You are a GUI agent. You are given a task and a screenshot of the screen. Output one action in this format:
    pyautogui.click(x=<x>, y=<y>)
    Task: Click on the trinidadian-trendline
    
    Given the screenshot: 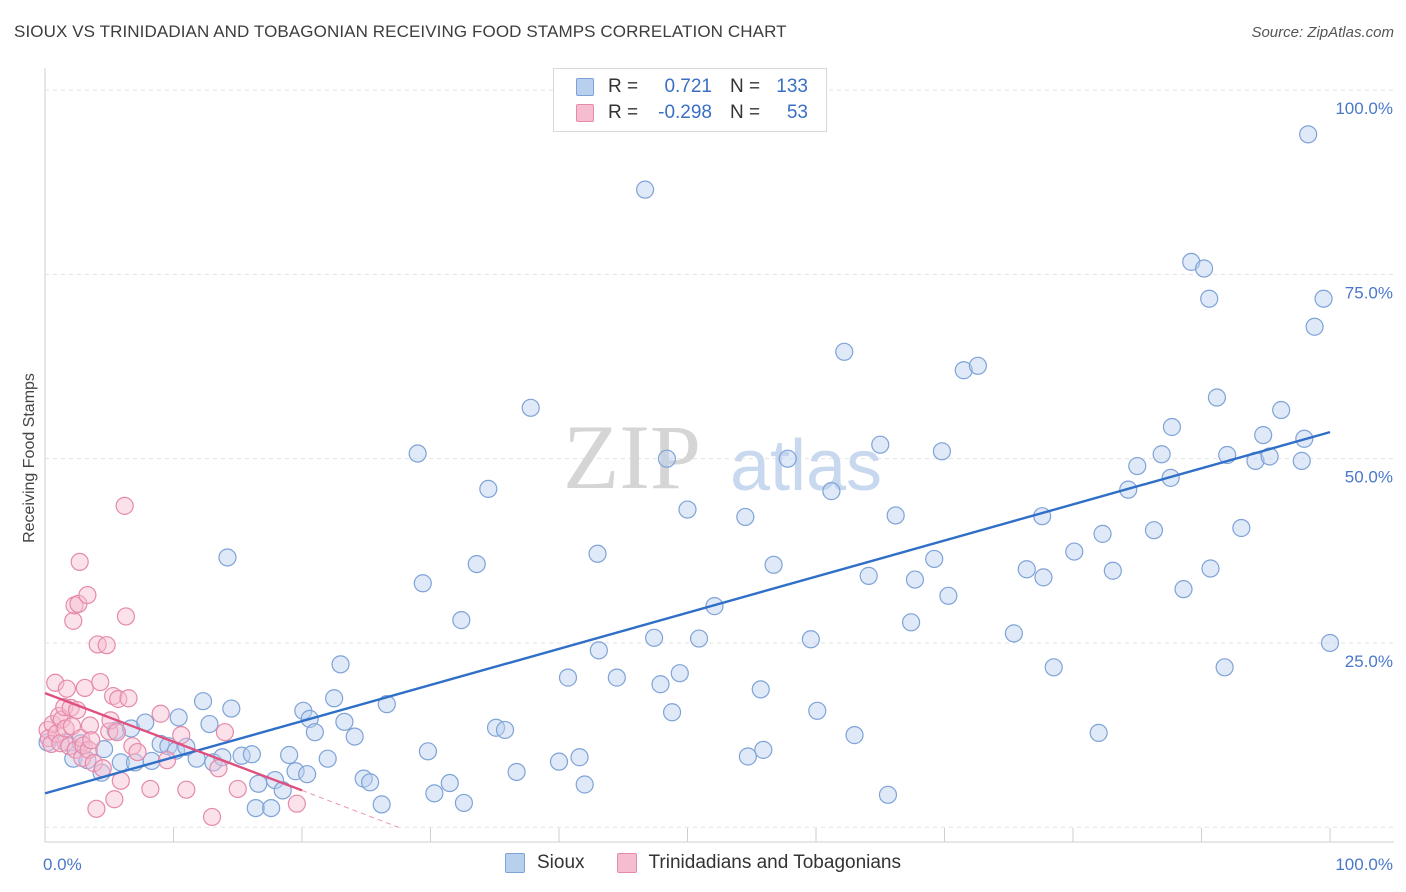 What is the action you would take?
    pyautogui.click(x=173, y=741)
    